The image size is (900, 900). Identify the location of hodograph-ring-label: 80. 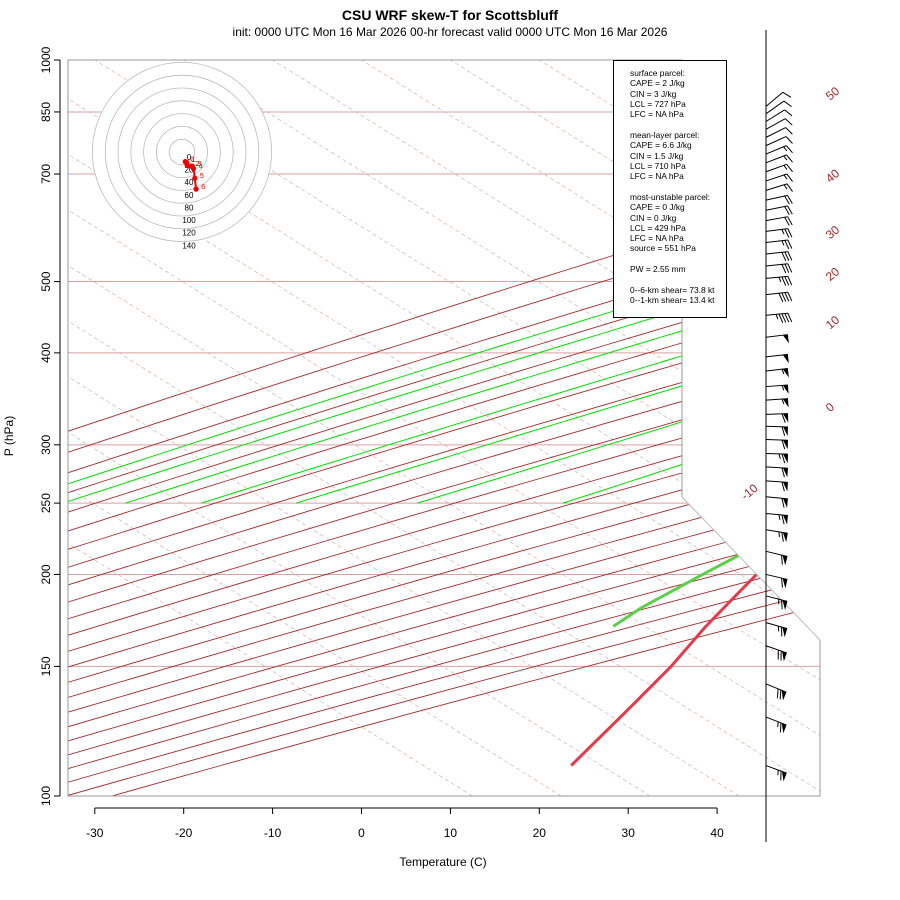
(189, 207).